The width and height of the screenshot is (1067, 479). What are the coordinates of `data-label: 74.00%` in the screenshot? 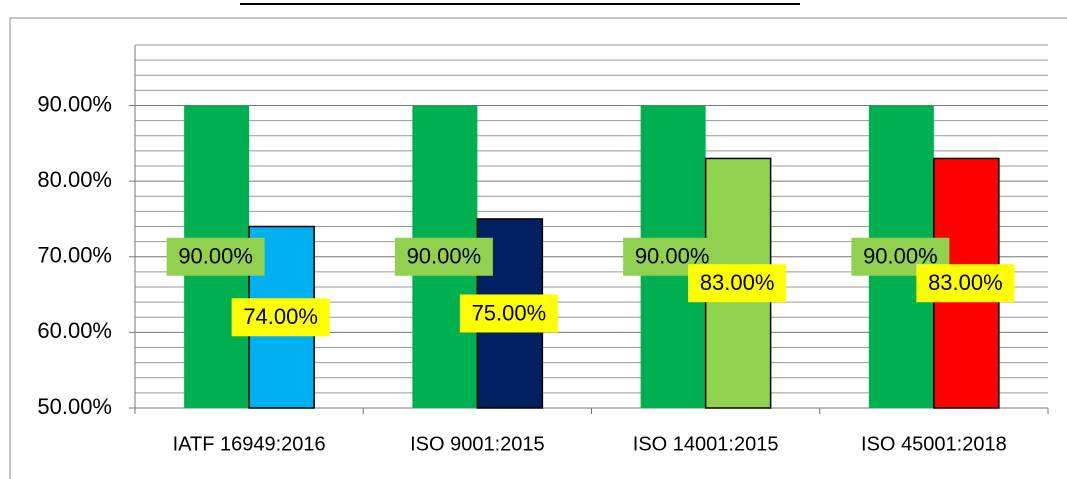 It's located at (280, 316).